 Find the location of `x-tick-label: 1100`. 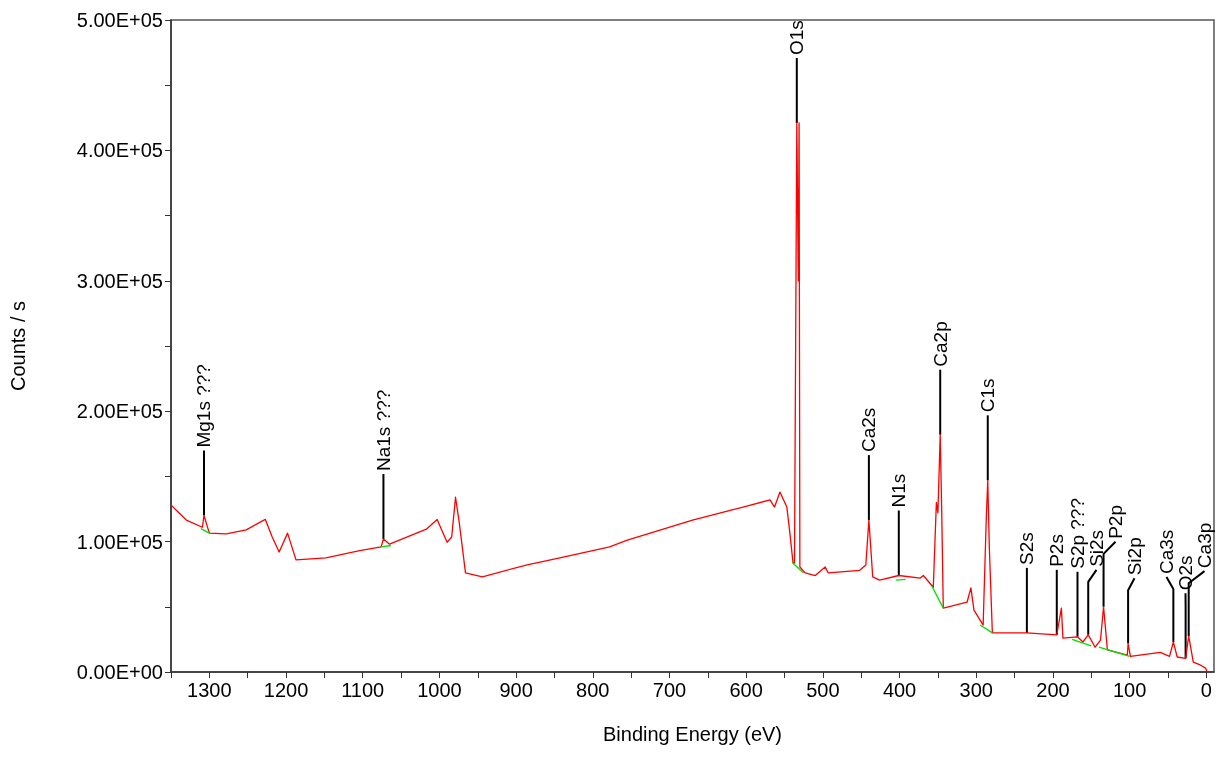

x-tick-label: 1100 is located at coordinates (363, 690).